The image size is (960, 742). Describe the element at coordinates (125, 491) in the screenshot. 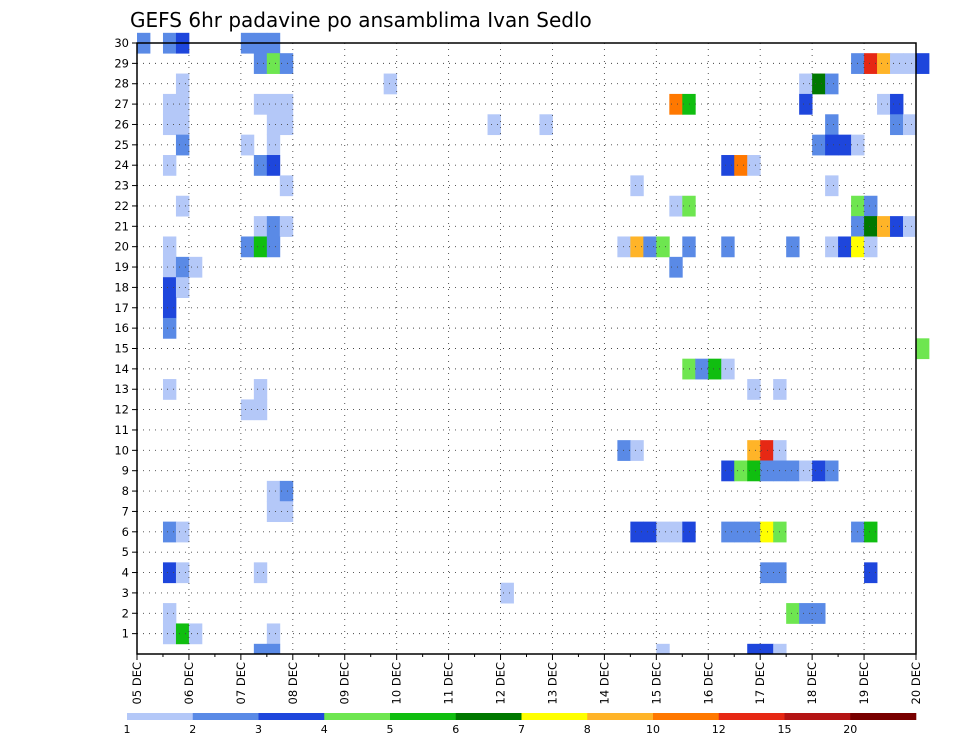

I see `y-tick-label: 8` at that location.